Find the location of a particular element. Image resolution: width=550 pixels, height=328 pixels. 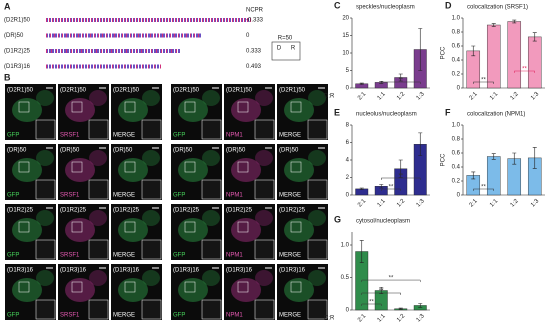

ncpr-value: 0.493 is located at coordinates (254, 67).